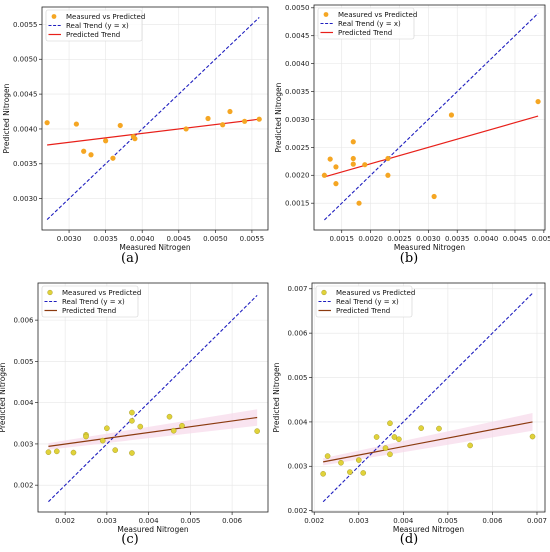 The height and width of the screenshot is (552, 550). Describe the element at coordinates (297, 8) in the screenshot. I see `y-tick-label: 0.0050` at that location.